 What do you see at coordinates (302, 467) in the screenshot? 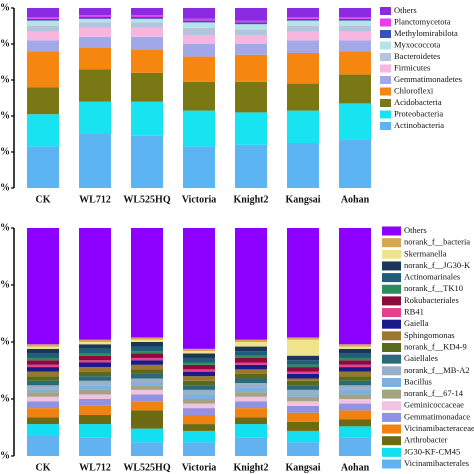
I see `x-tick-label: Kangsai` at bounding box center [302, 467].